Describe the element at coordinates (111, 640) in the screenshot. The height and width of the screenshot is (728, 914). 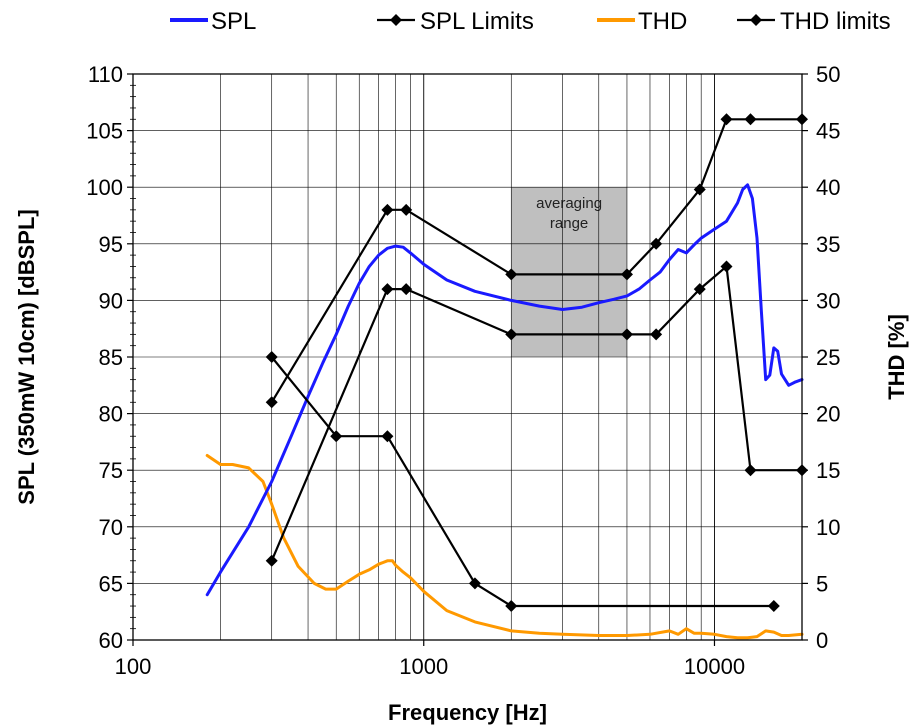
I see `y-tick-label: 60` at that location.